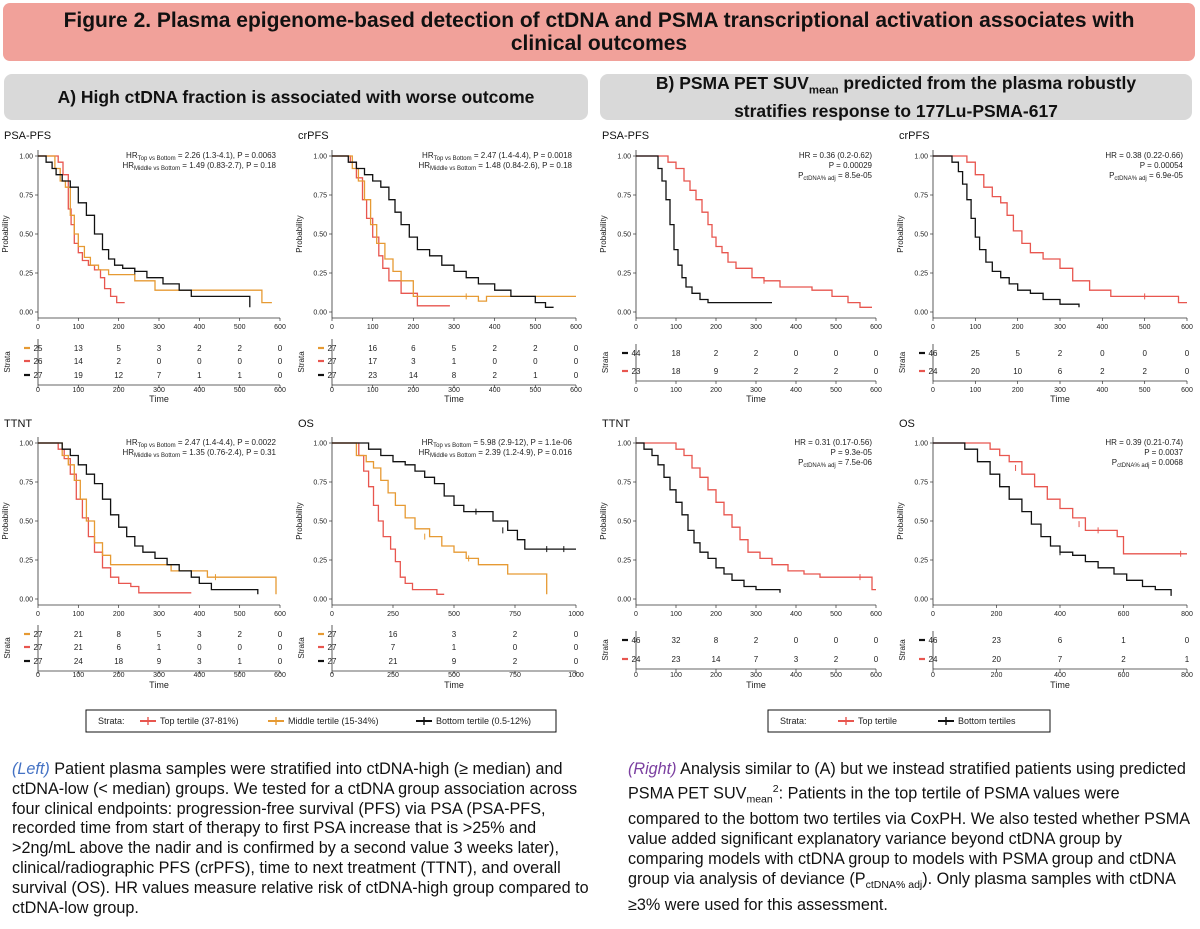 The height and width of the screenshot is (929, 1200). What do you see at coordinates (716, 659) in the screenshot?
I see `risk-count: 14` at bounding box center [716, 659].